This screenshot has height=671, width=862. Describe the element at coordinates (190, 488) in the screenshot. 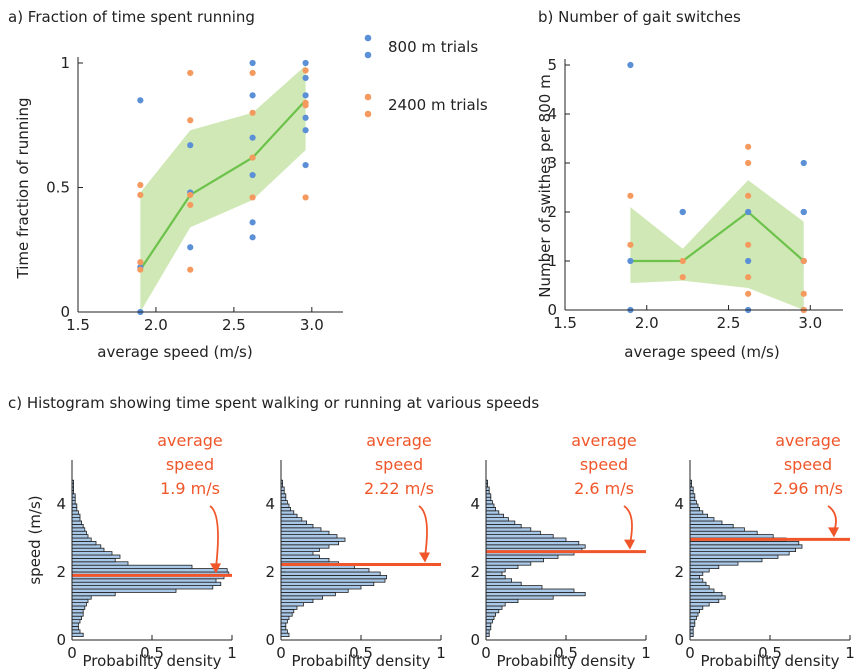

I see `average-speed-annotation: 1.9 m/s` at that location.